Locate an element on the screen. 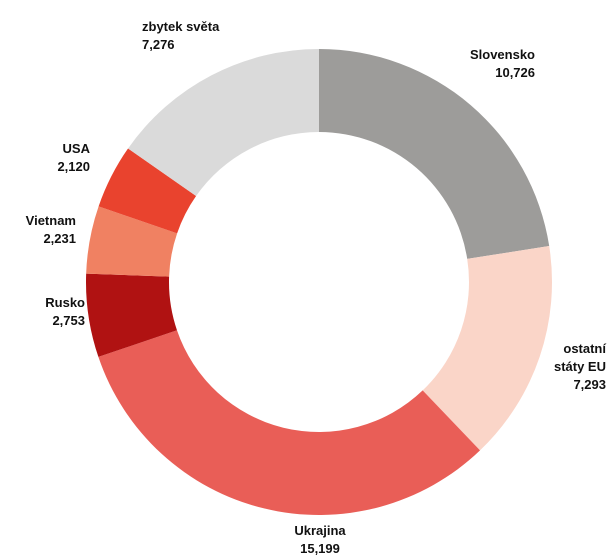 The image size is (611, 559). slice-label: Rusko 2,753 is located at coordinates (45, 312).